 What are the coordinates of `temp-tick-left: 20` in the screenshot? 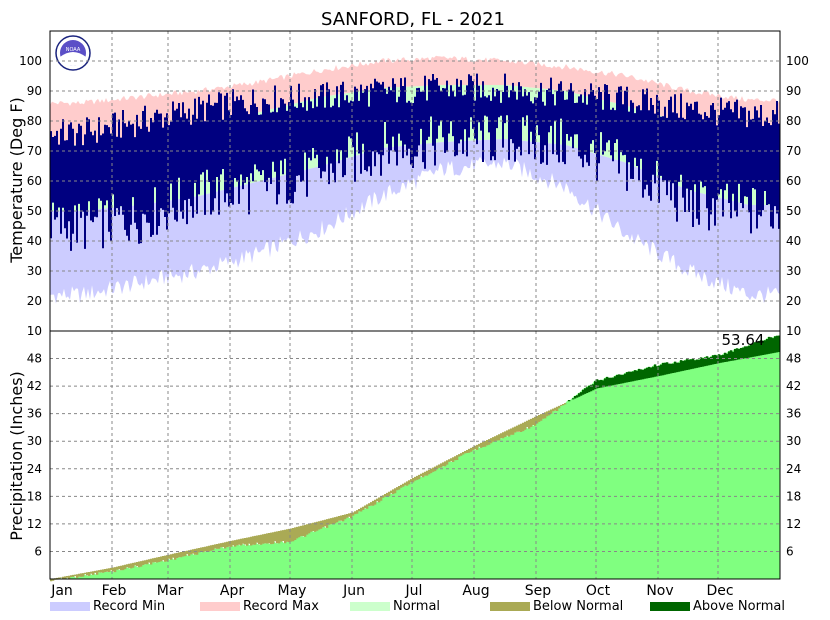 It's located at (34, 301).